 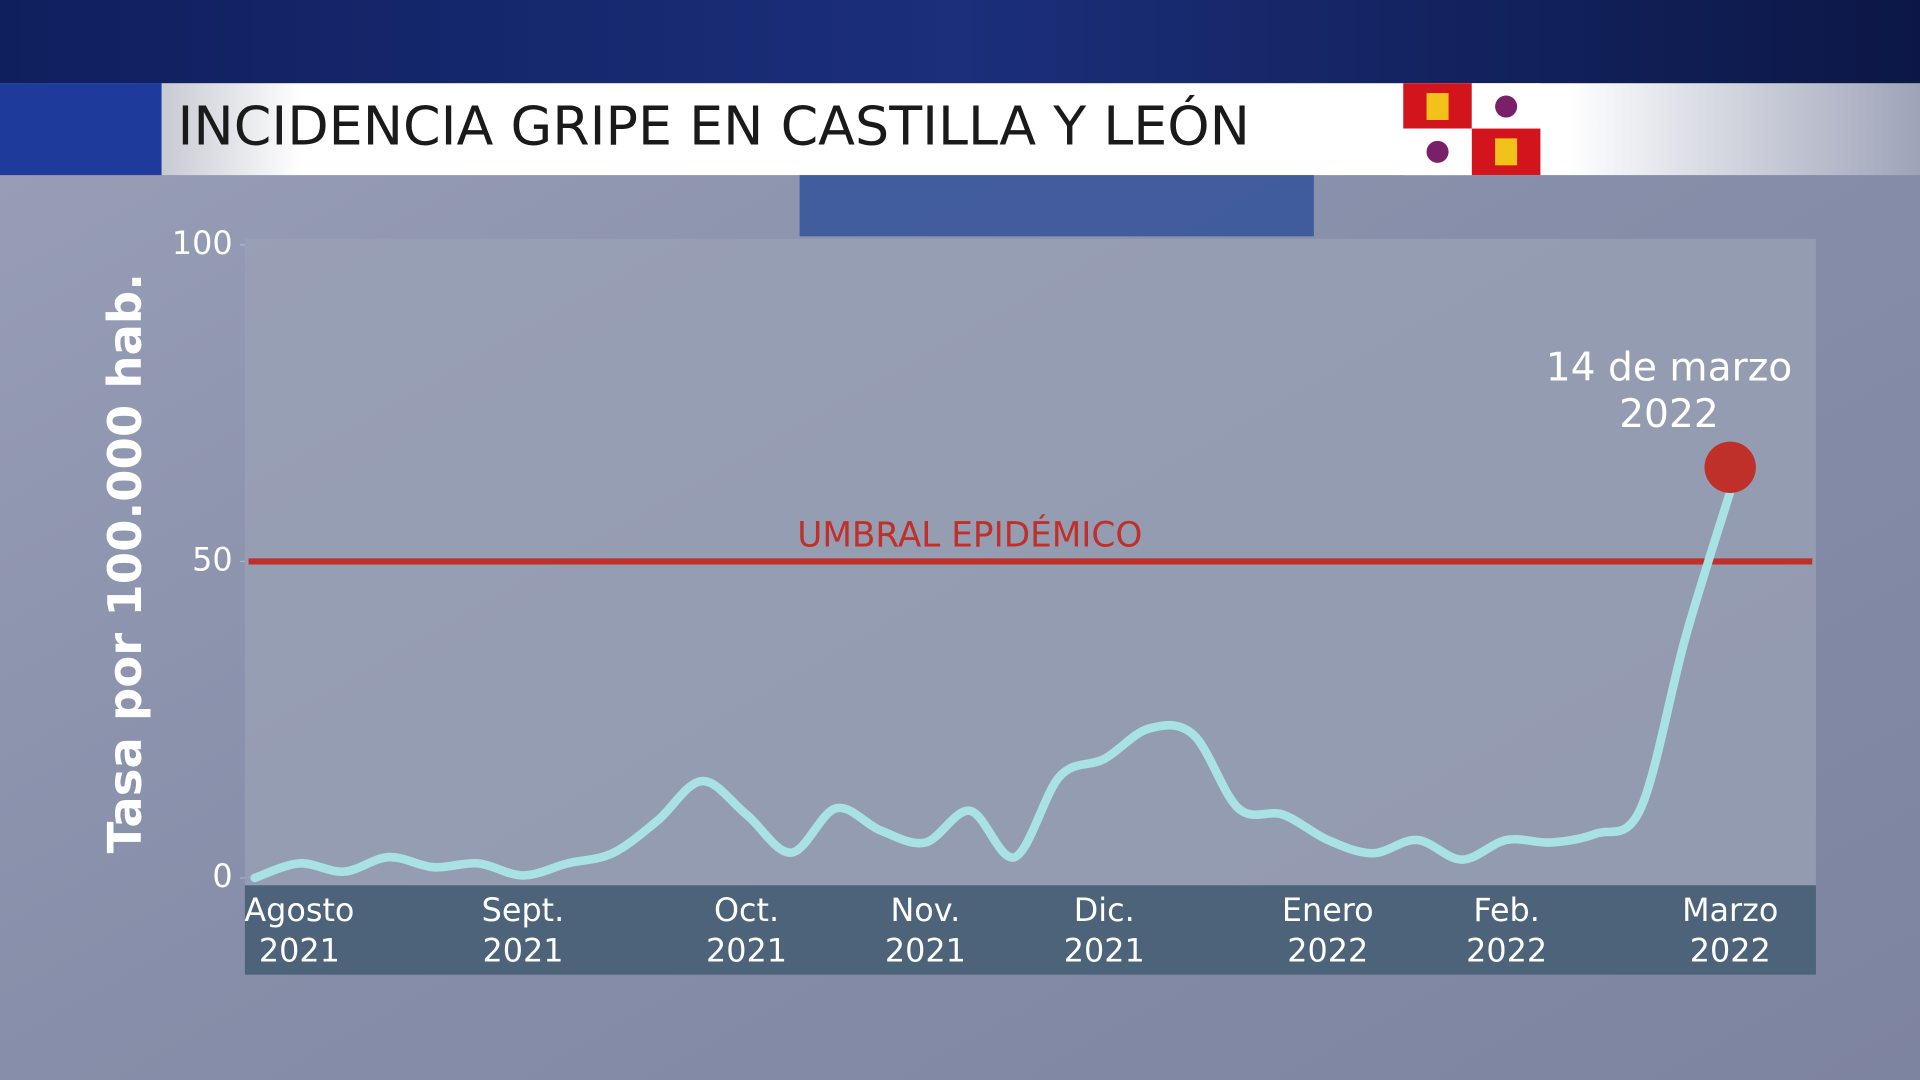 I want to click on y-tick-label: 0, so click(x=222, y=876).